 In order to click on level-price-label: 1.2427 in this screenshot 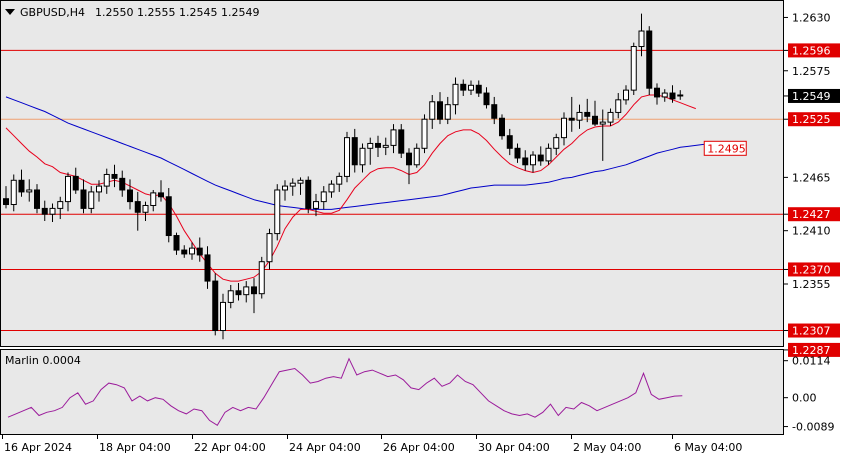, I will do `click(811, 214)`.